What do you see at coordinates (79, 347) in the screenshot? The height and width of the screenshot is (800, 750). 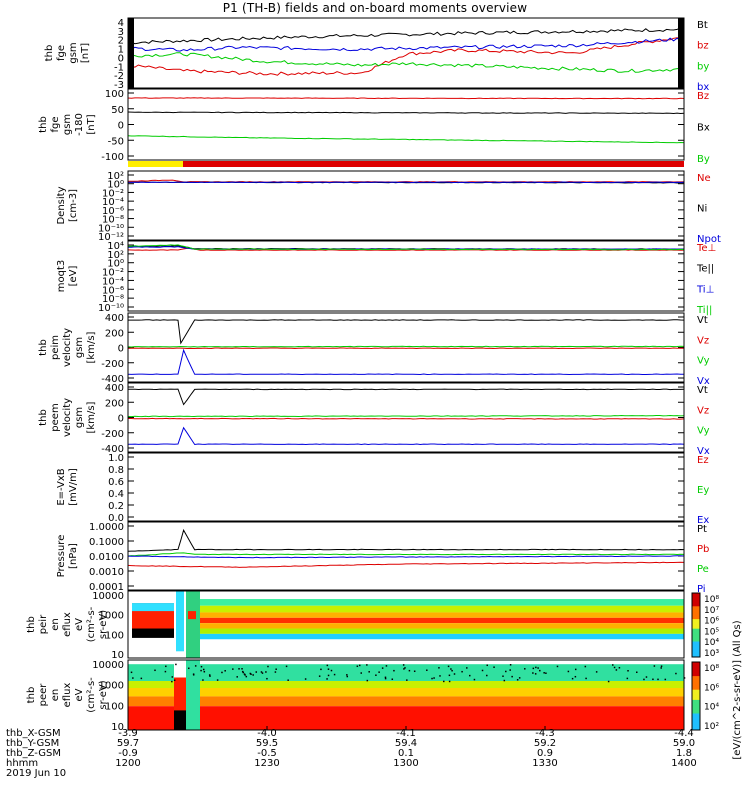 I see `panel-4-ylabel-3: gsm` at bounding box center [79, 347].